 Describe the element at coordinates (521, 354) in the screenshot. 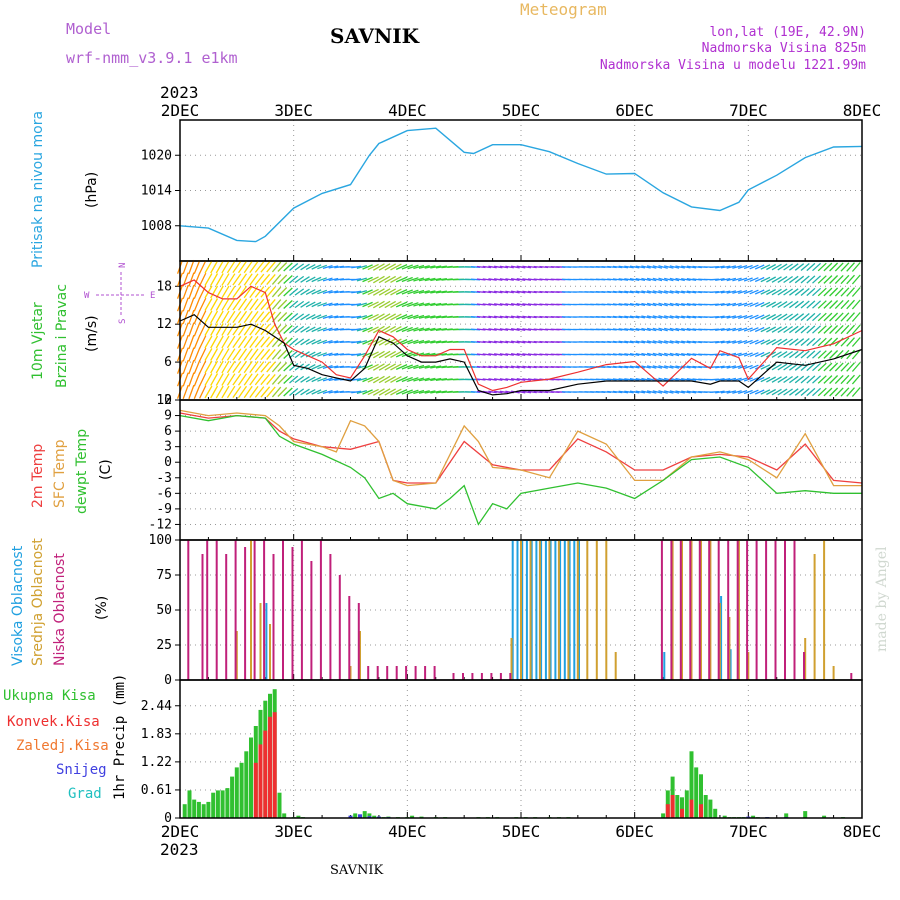

I see `wind-speed-line` at that location.